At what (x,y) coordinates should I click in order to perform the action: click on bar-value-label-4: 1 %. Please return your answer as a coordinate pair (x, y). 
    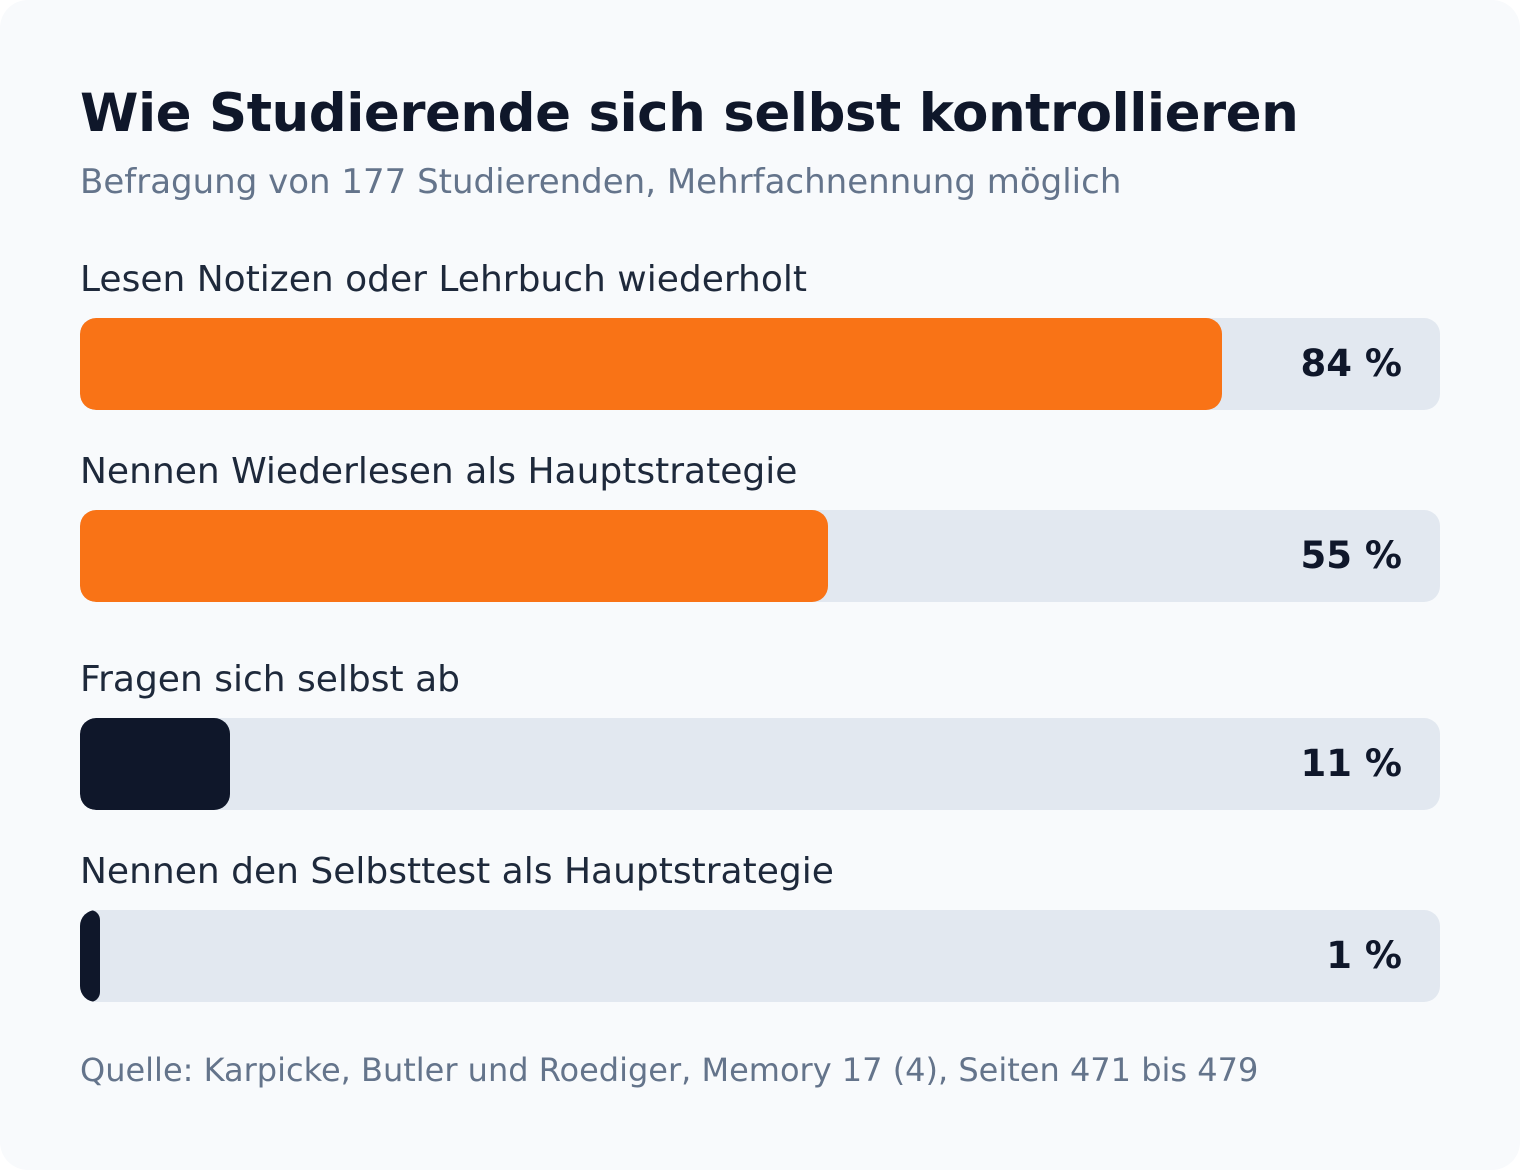
    Looking at the image, I should click on (1364, 955).